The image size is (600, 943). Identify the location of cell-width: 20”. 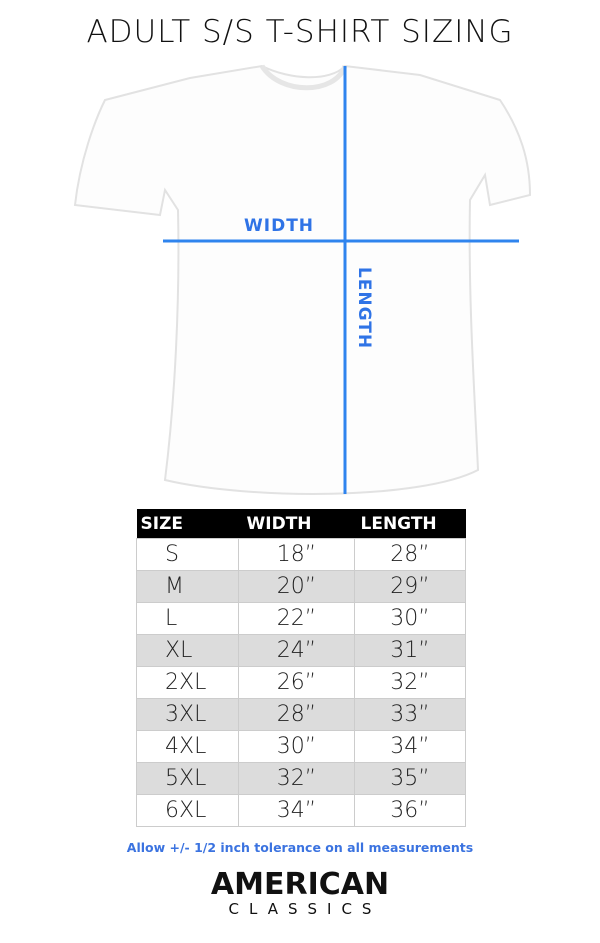
(296, 586).